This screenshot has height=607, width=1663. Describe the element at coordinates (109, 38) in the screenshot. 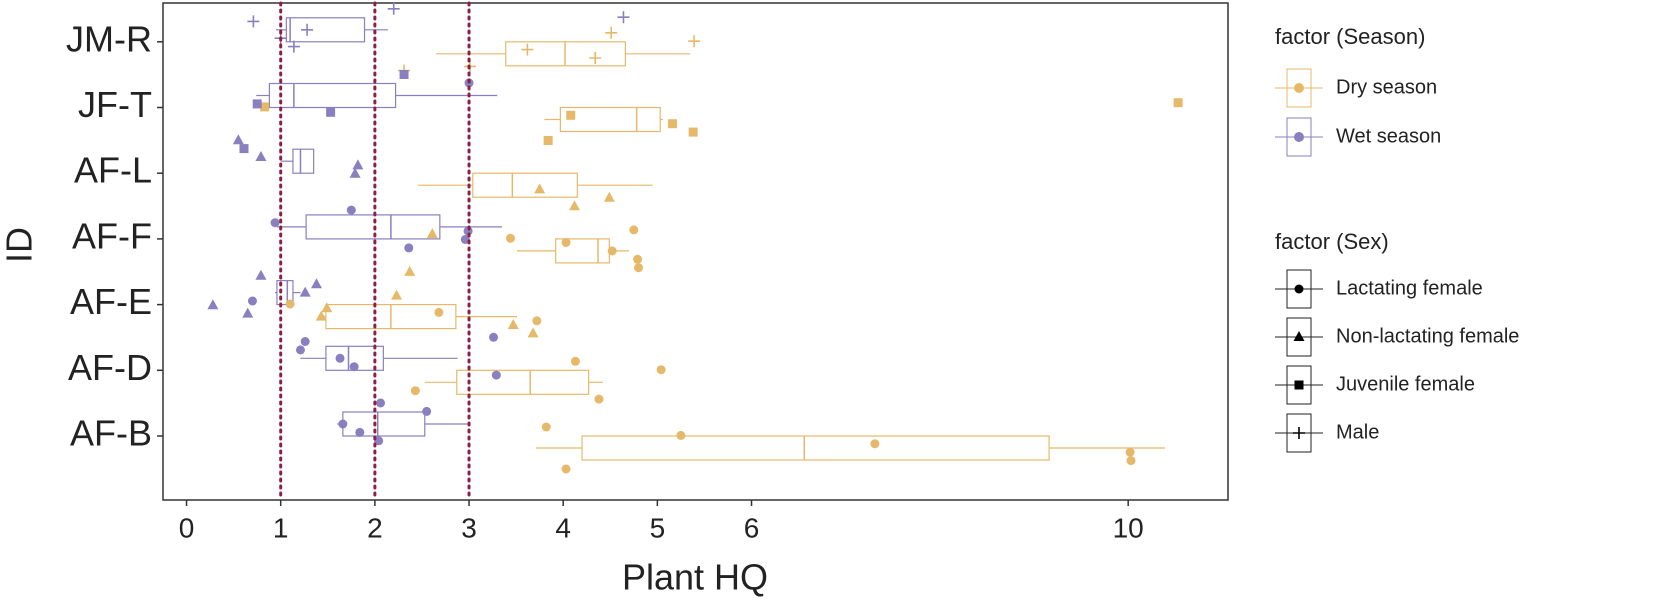

I see `y-tick-label: JM-R` at that location.